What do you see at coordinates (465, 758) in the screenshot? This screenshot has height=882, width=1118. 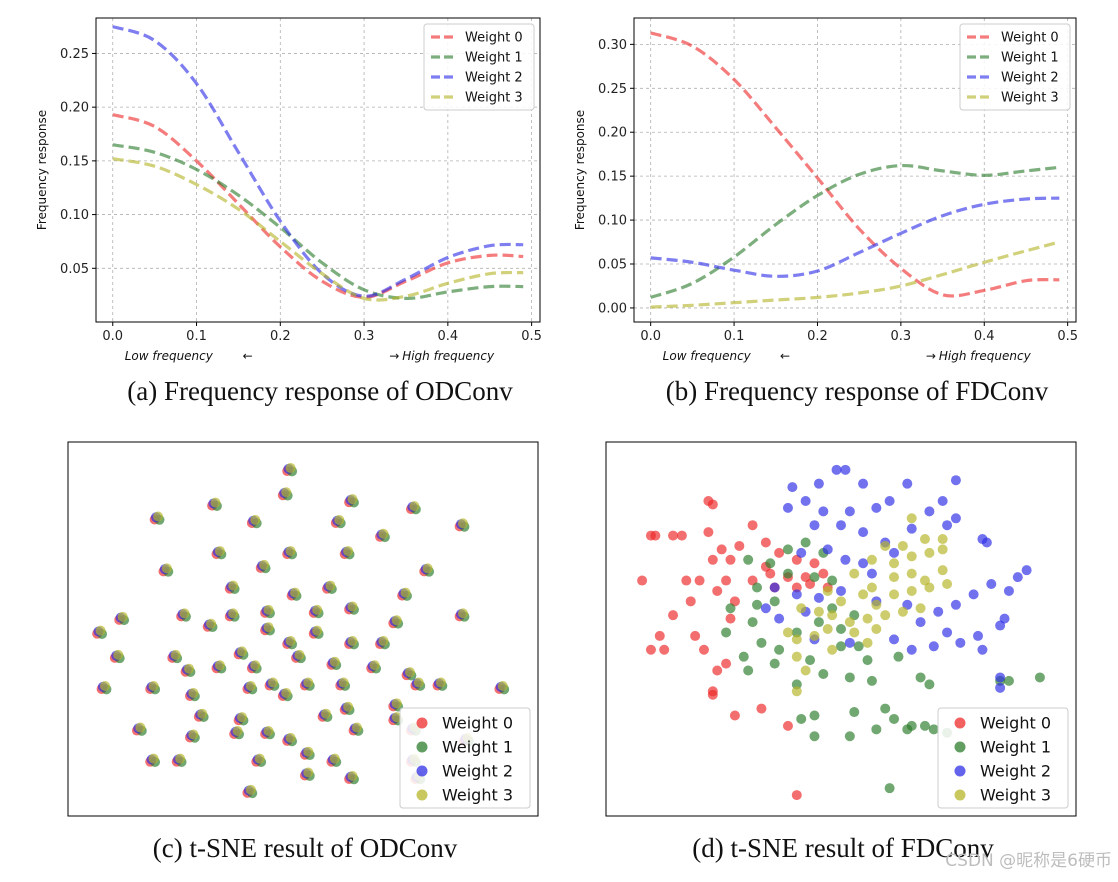 I see `legend-box` at bounding box center [465, 758].